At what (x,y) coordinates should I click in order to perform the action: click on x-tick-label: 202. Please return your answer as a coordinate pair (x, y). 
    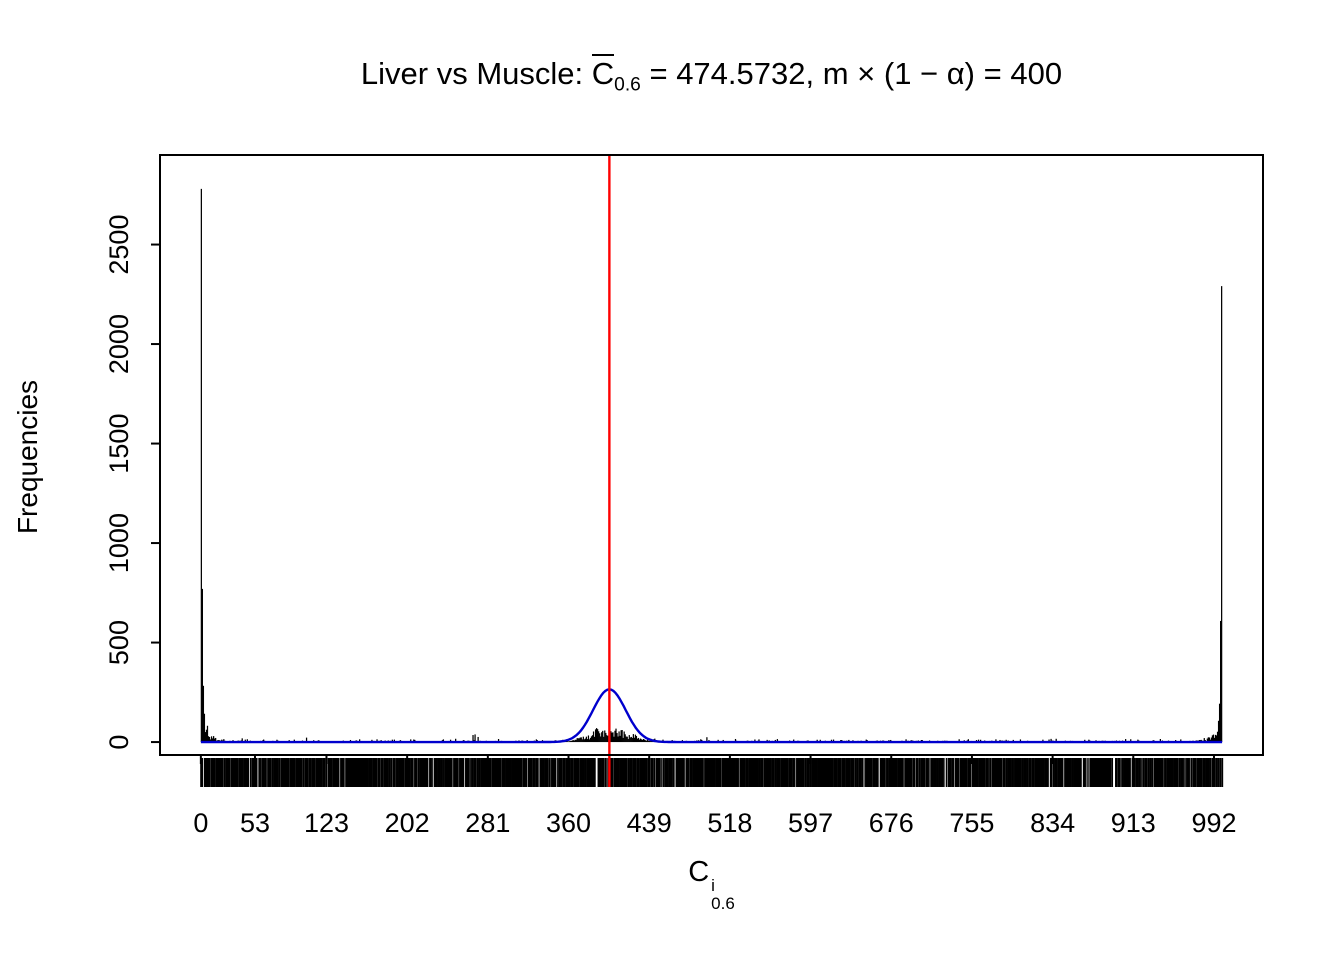
    Looking at the image, I should click on (407, 823).